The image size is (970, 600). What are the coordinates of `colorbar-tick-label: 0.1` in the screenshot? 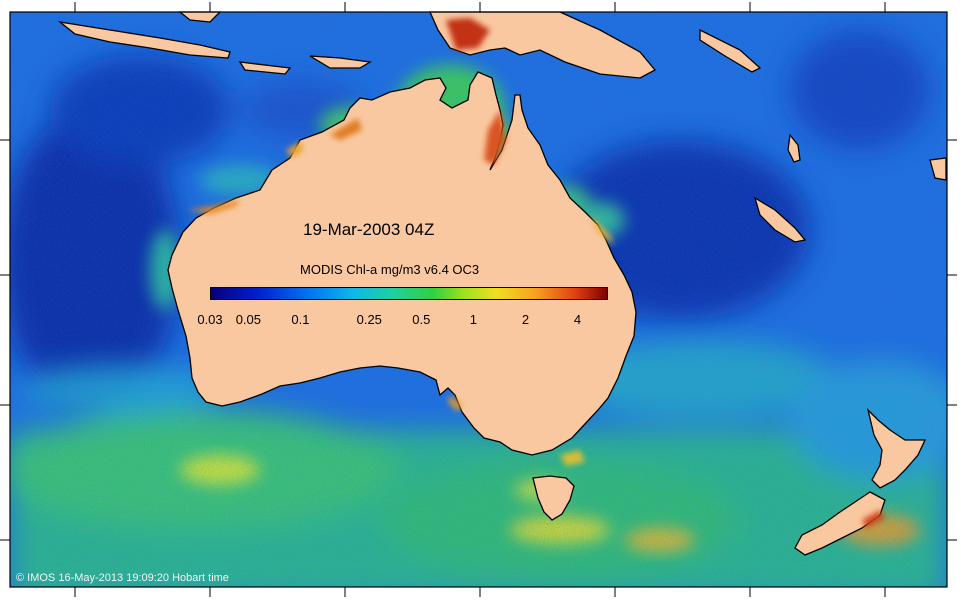 It's located at (300, 319).